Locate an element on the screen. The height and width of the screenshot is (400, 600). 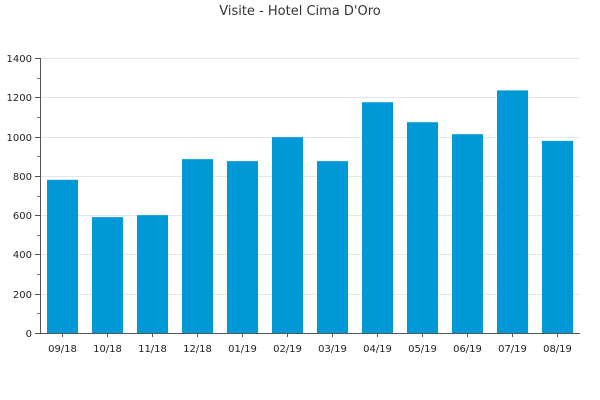
y-tick-label: 1400 is located at coordinates (19, 59).